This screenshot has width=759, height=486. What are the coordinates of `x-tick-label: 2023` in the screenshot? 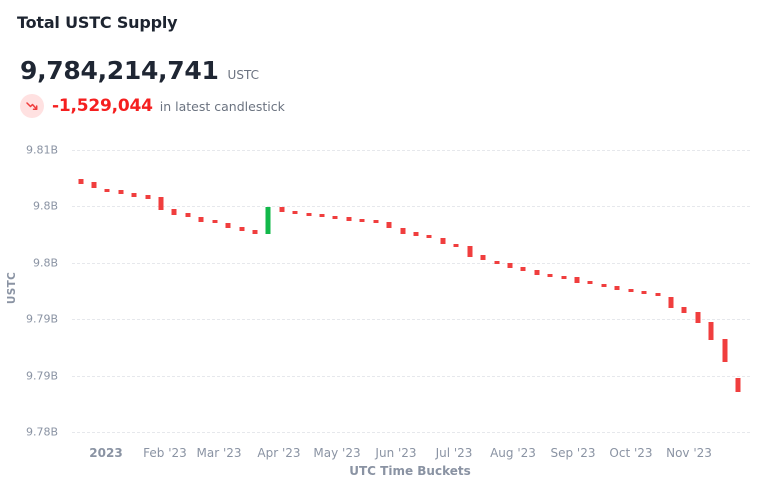 It's located at (106, 453).